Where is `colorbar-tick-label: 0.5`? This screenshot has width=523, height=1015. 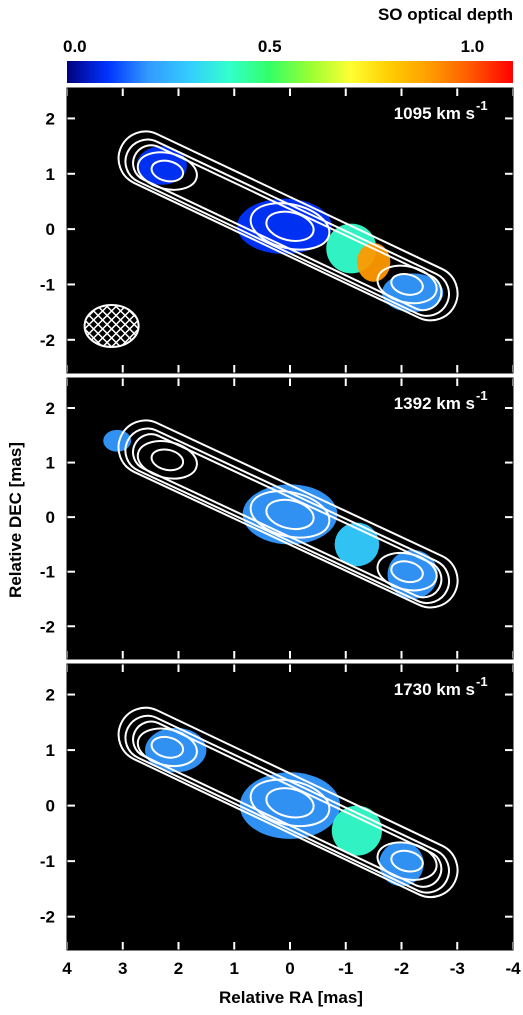
colorbar-tick-label: 0.5 is located at coordinates (270, 46).